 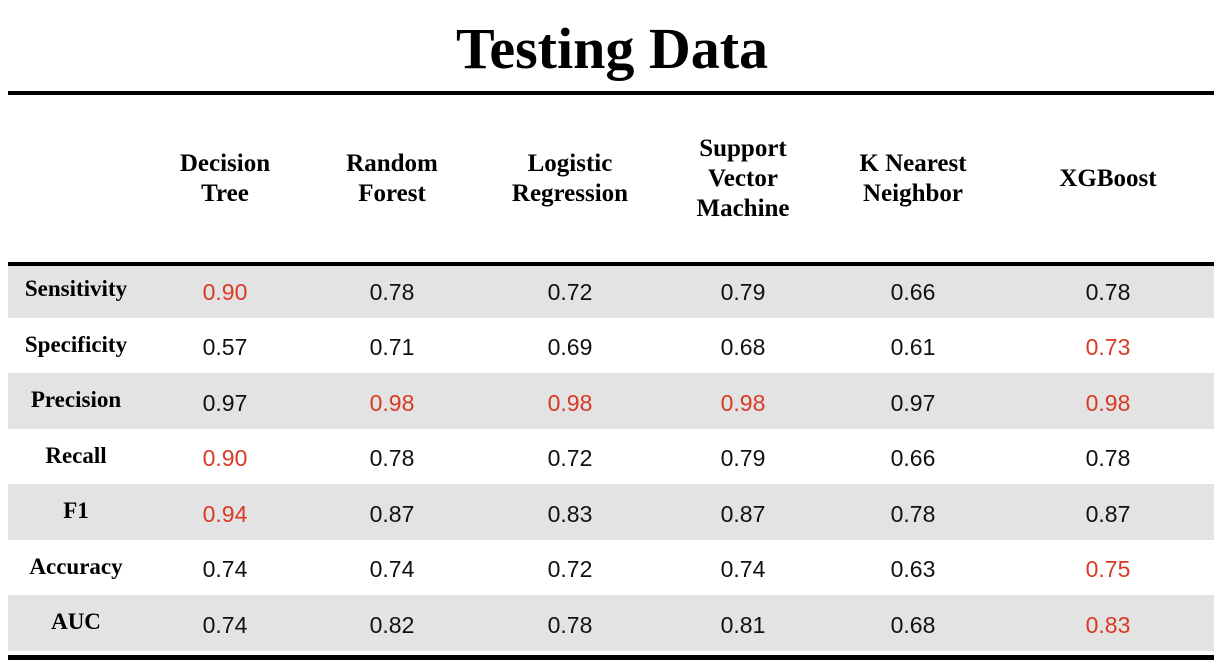 I want to click on table-row: Accuracy 0.74 0.74 0.72 0.74 0.63 0.75, so click(x=611, y=568).